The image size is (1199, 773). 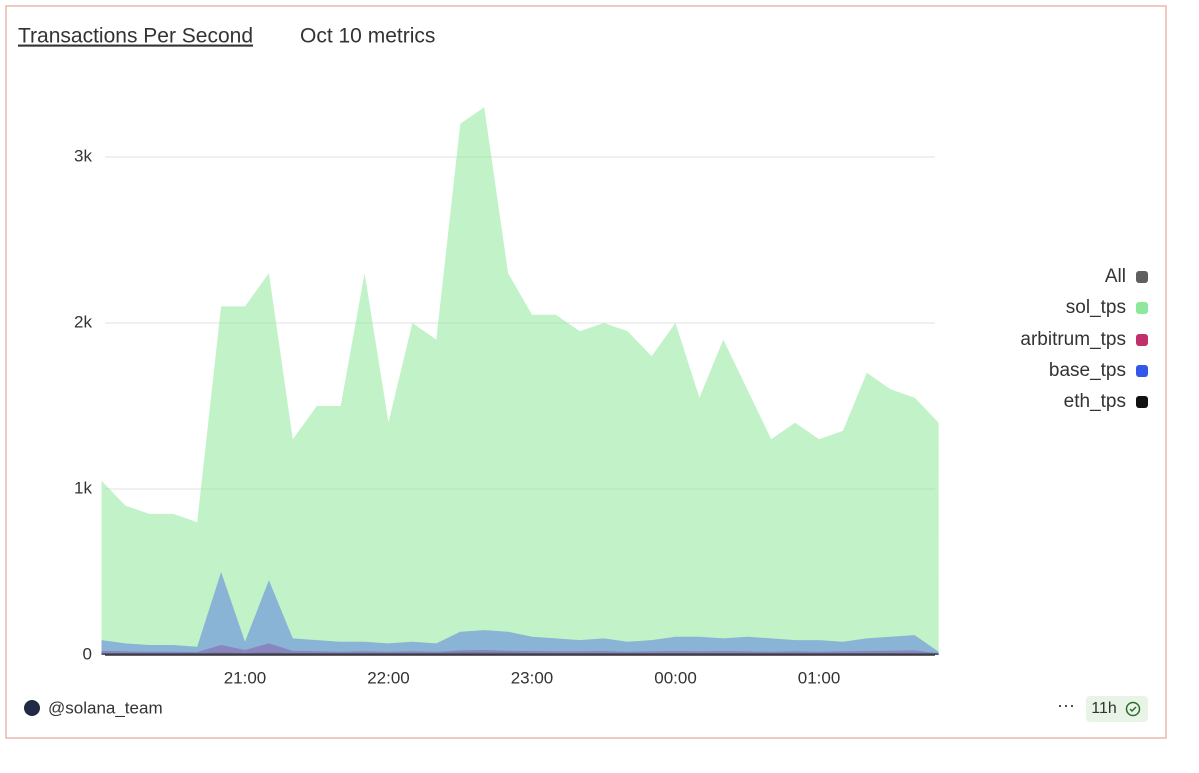 I want to click on y-tick-label: 2k, so click(x=83, y=321).